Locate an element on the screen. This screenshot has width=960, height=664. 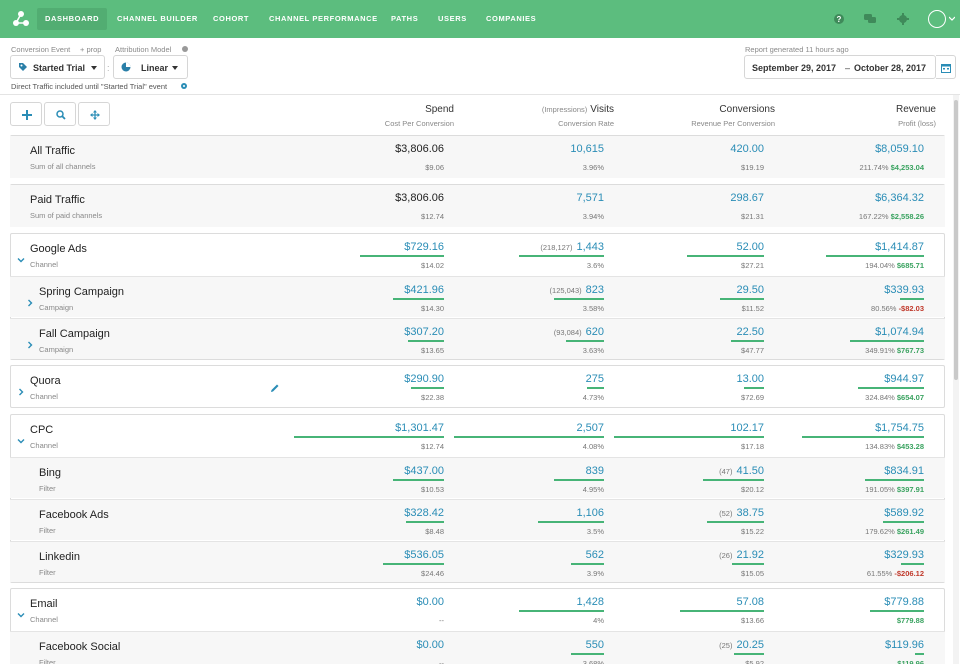
conversion-event-dropdown: Started Trial is located at coordinates (57, 67).